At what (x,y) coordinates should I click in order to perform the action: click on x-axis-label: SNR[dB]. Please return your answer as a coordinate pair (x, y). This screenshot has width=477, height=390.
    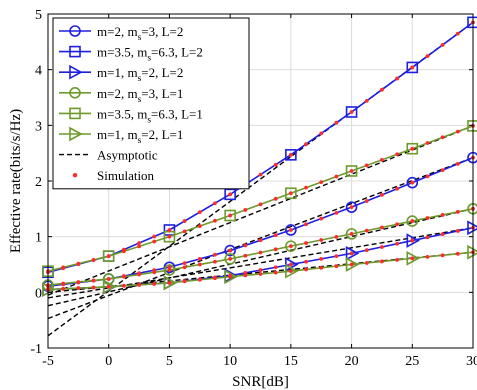
    Looking at the image, I should click on (260, 382).